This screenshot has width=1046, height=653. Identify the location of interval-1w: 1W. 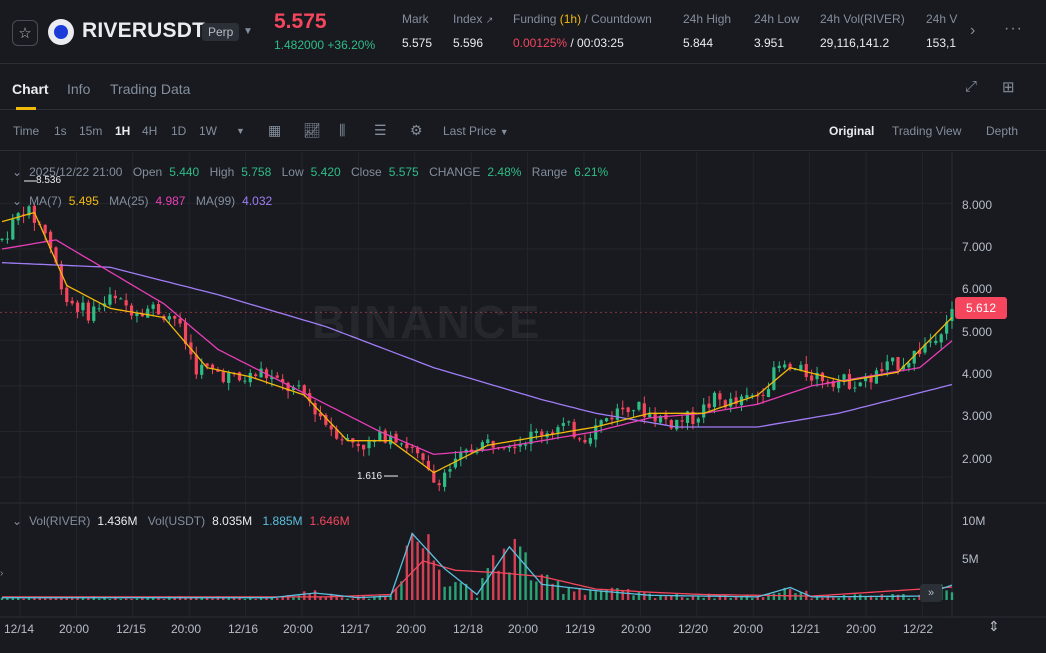
(208, 131).